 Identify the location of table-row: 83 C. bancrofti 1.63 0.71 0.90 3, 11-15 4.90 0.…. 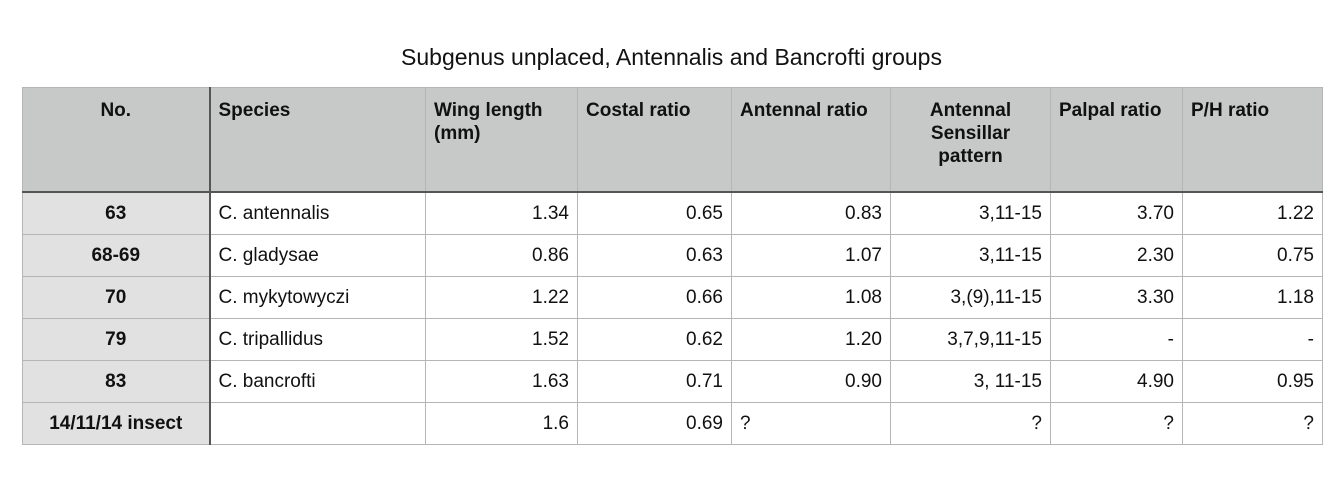
(672, 381).